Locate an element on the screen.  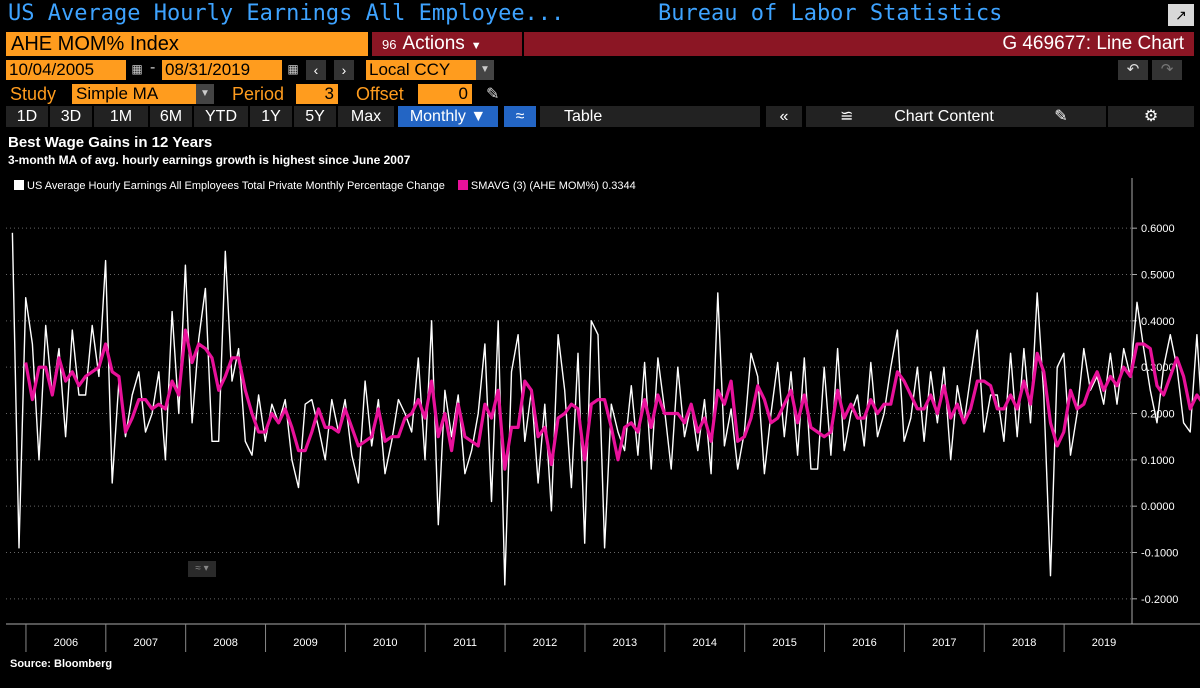
range-ytd-button: YTD is located at coordinates (221, 116).